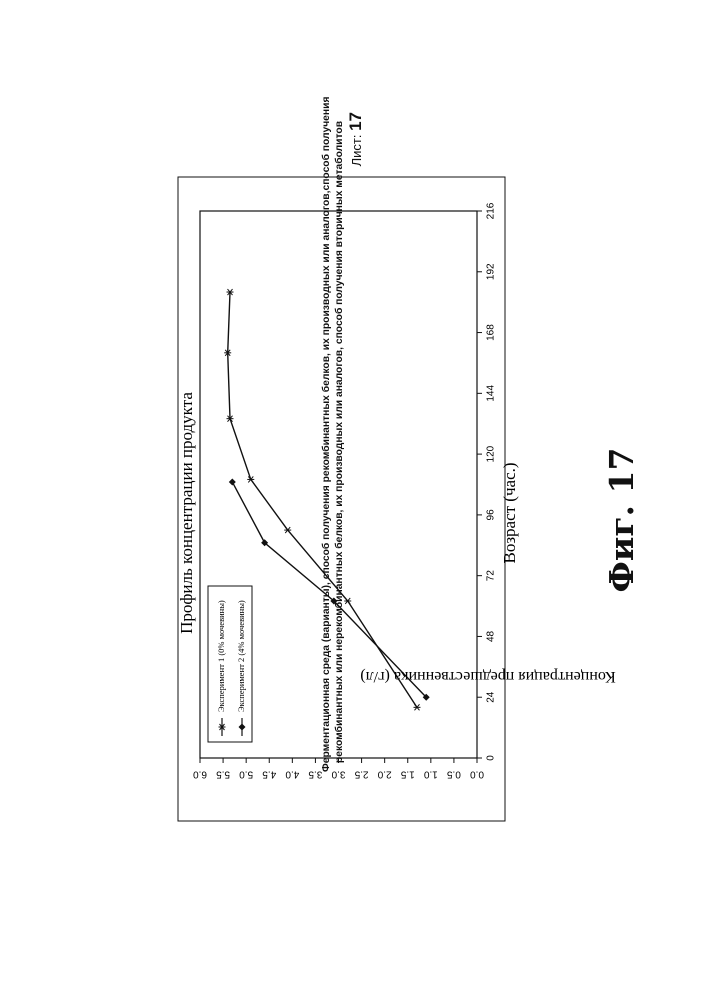 Image resolution: width=703 pixels, height=999 pixels. Describe the element at coordinates (407, 773) in the screenshot. I see `y-tick-label: 1.5` at that location.